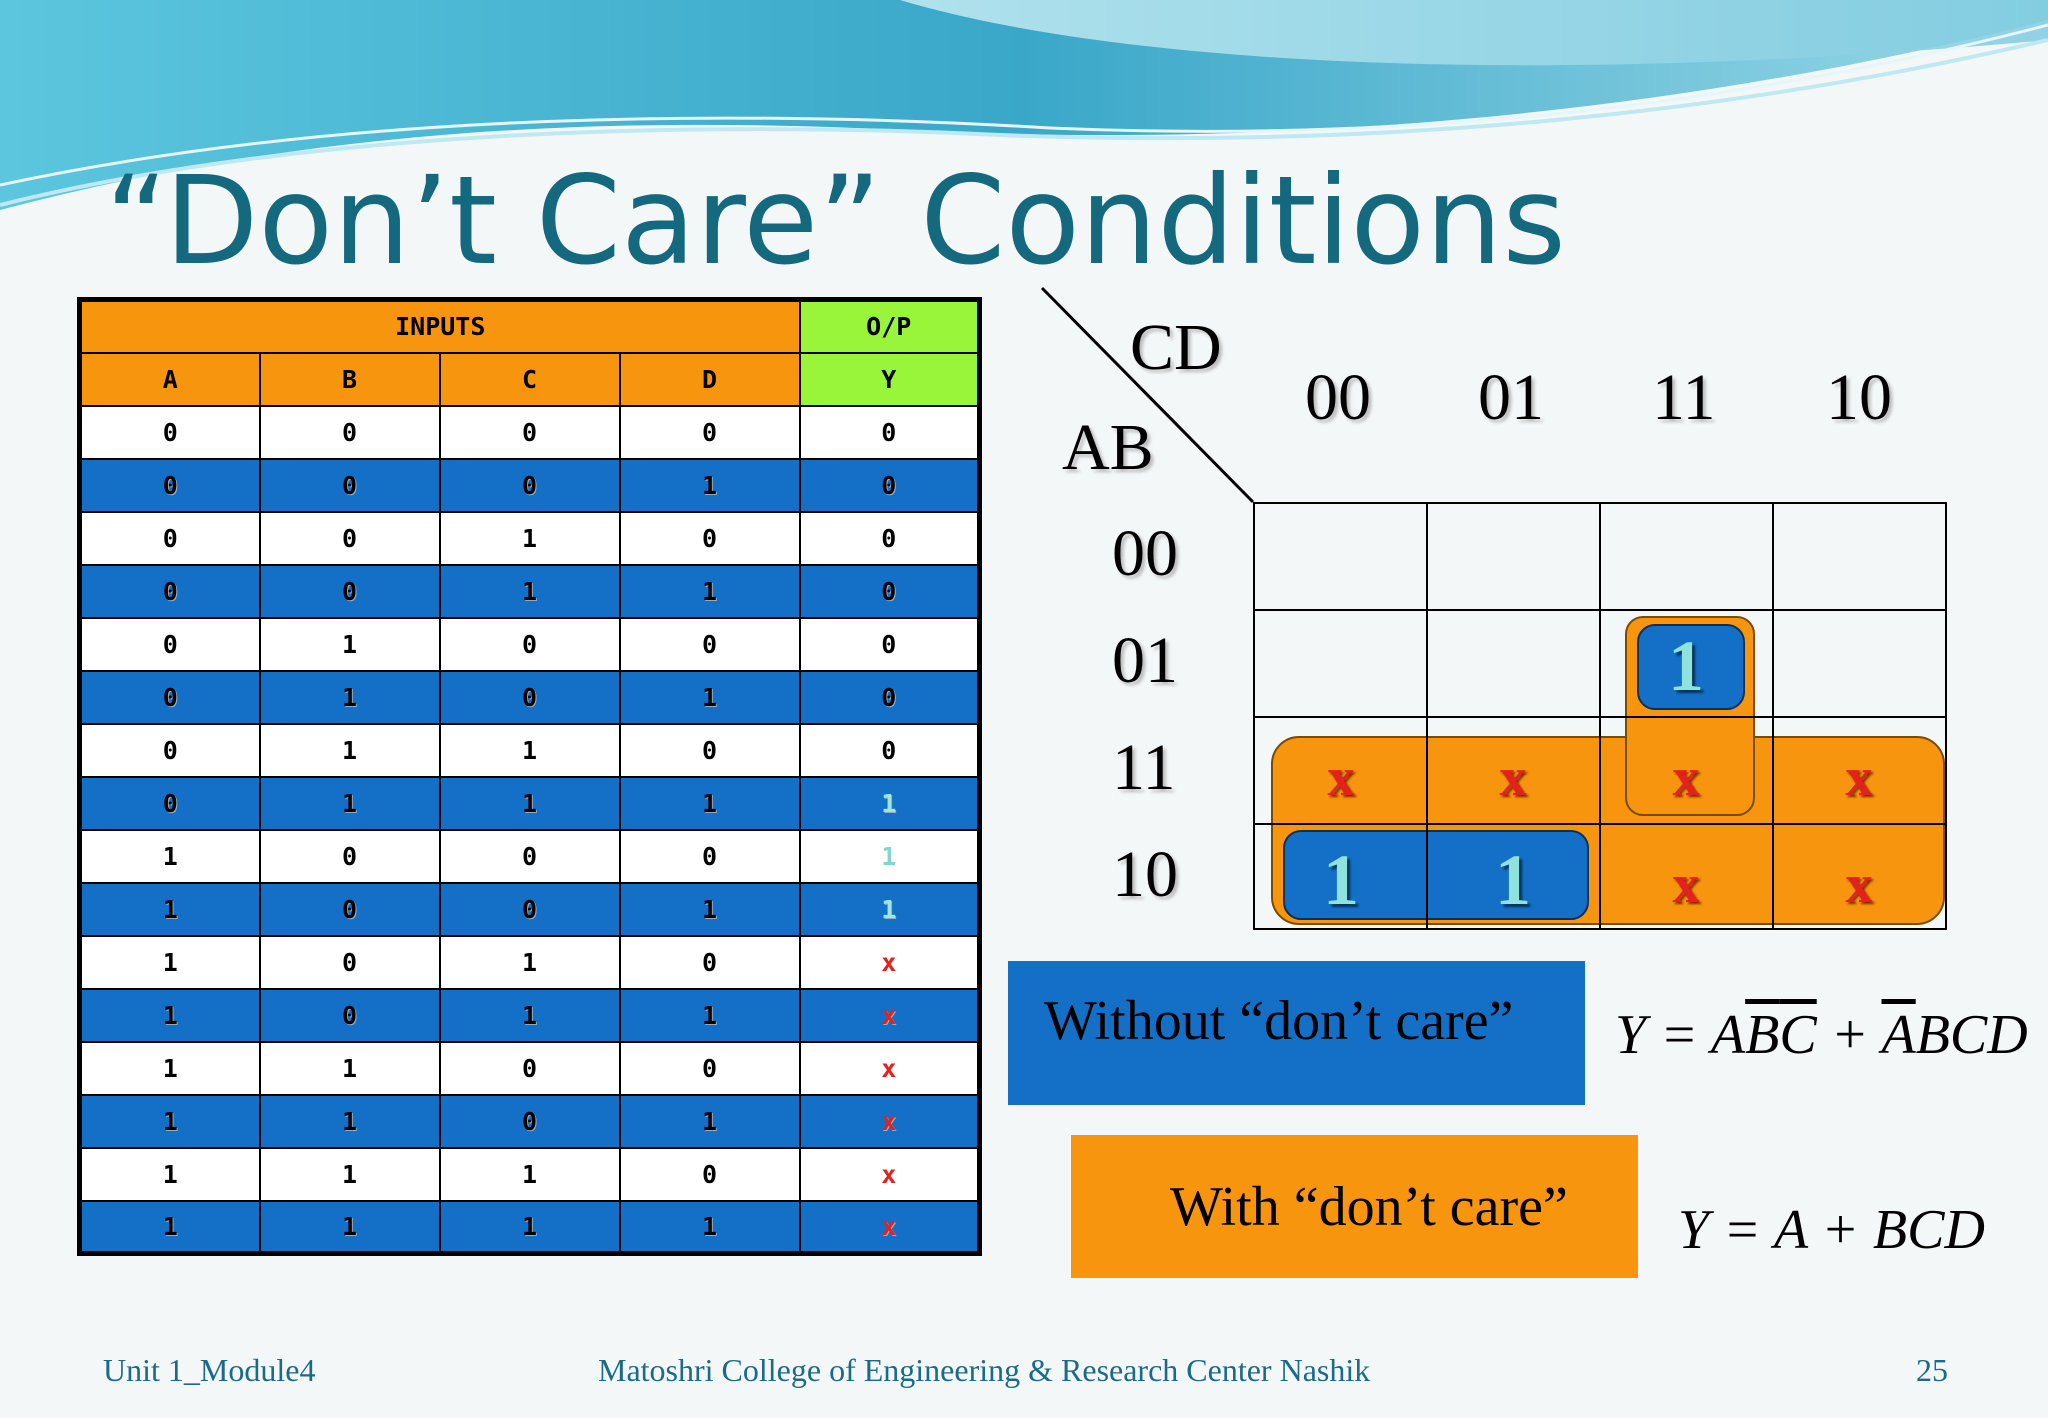  What do you see at coordinates (889, 379) in the screenshot?
I see `column-header-y: Y` at bounding box center [889, 379].